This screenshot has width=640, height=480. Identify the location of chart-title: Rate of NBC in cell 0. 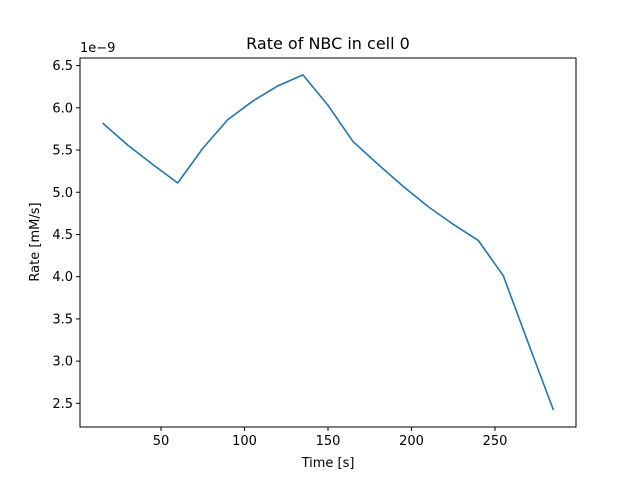
(328, 43).